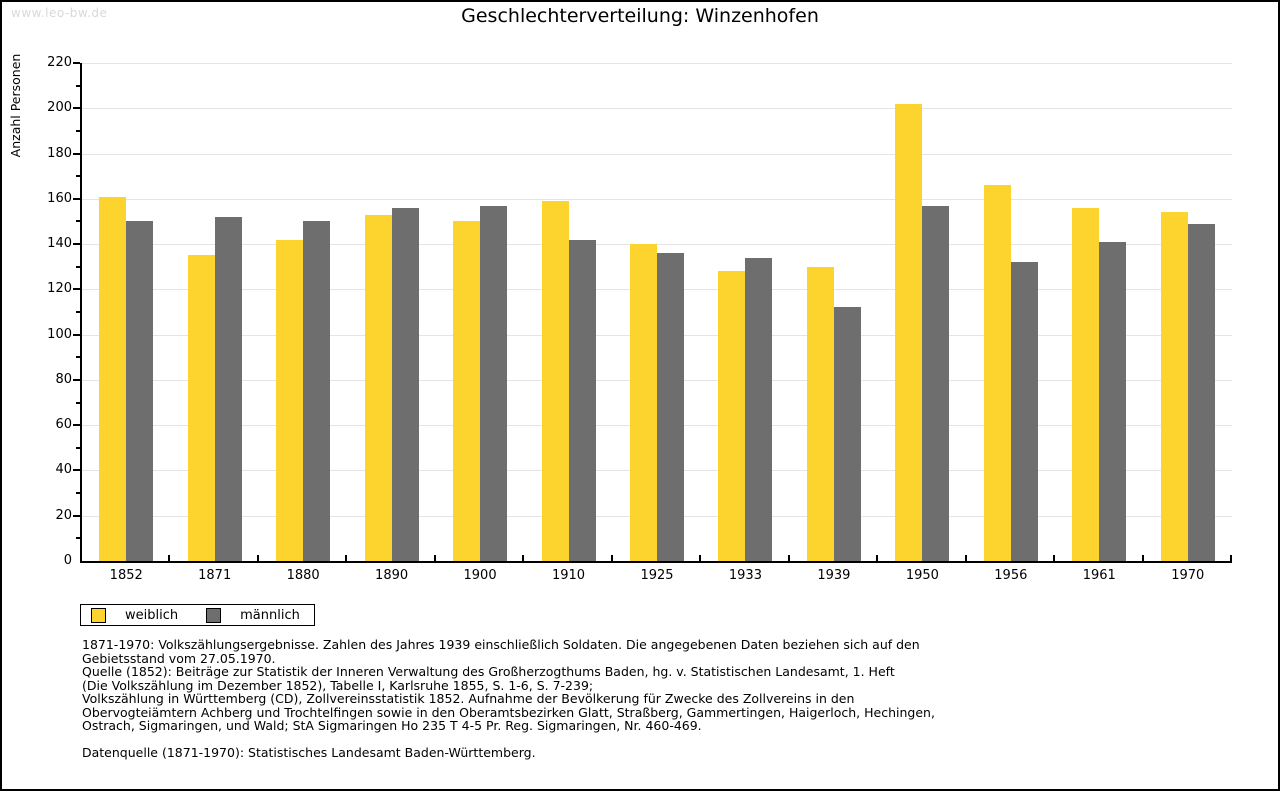  Describe the element at coordinates (555, 381) in the screenshot. I see `bar-weiblich-1910` at that location.